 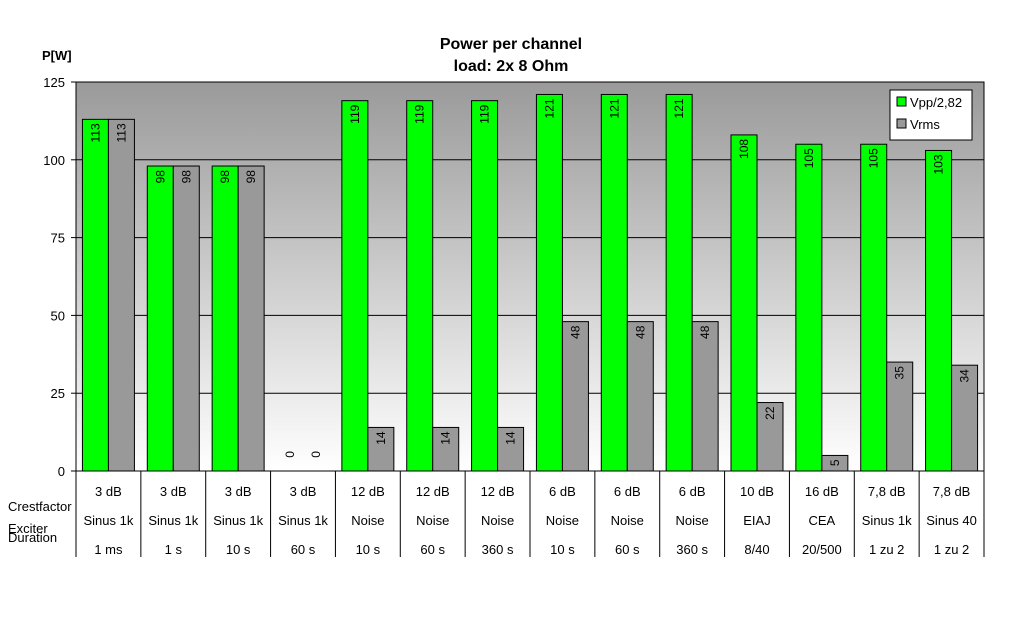 What do you see at coordinates (174, 549) in the screenshot?
I see `category-label: 1 s` at bounding box center [174, 549].